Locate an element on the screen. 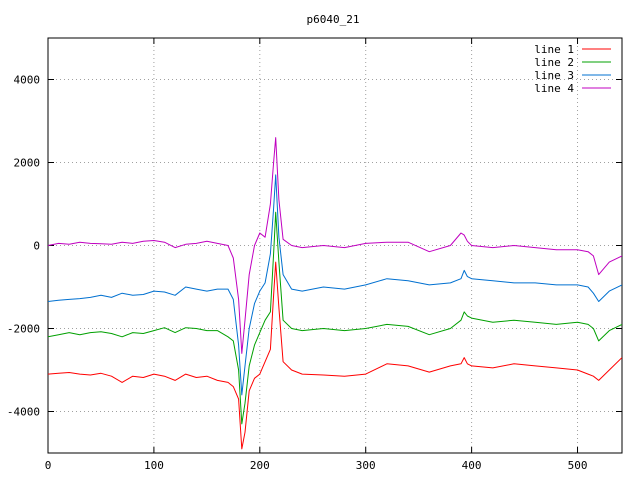  legend-label-3: line 3 is located at coordinates (554, 75).